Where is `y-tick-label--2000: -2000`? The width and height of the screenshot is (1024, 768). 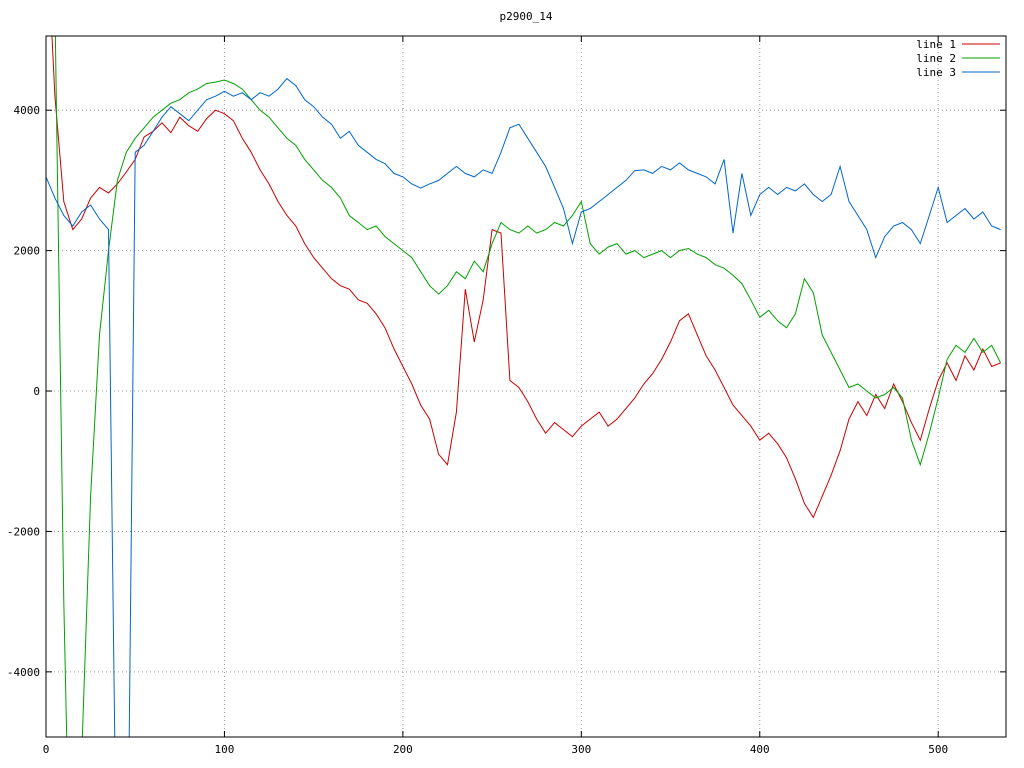
y-tick-label--2000: -2000 is located at coordinates (23, 531).